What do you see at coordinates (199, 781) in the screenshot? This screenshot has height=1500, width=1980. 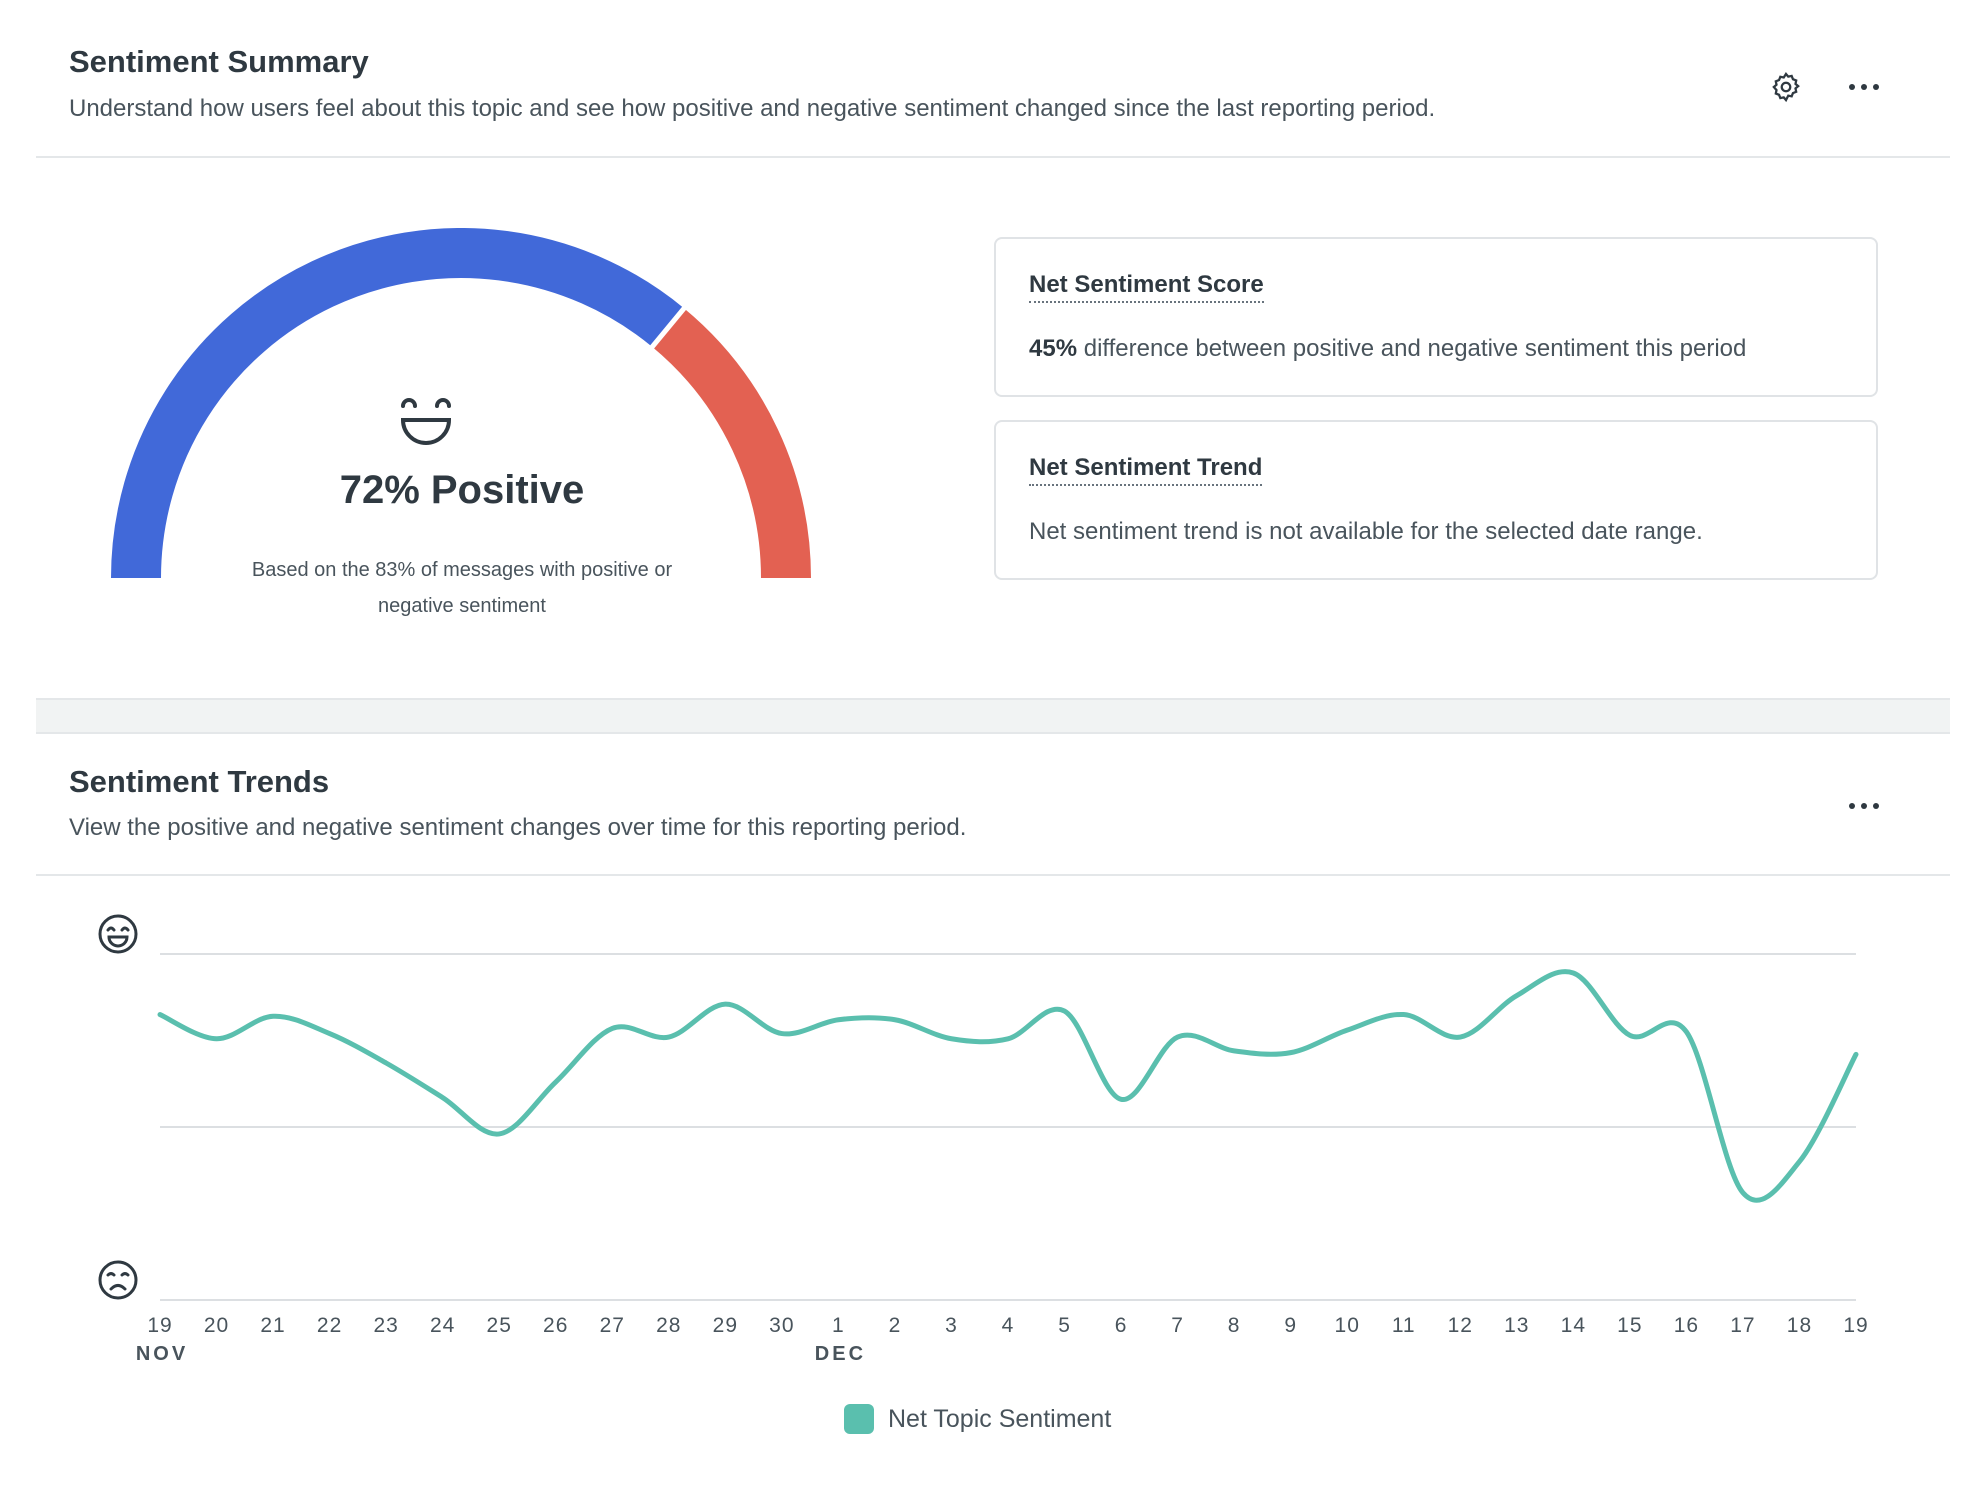 I see `trends-title: Sentiment Trends` at bounding box center [199, 781].